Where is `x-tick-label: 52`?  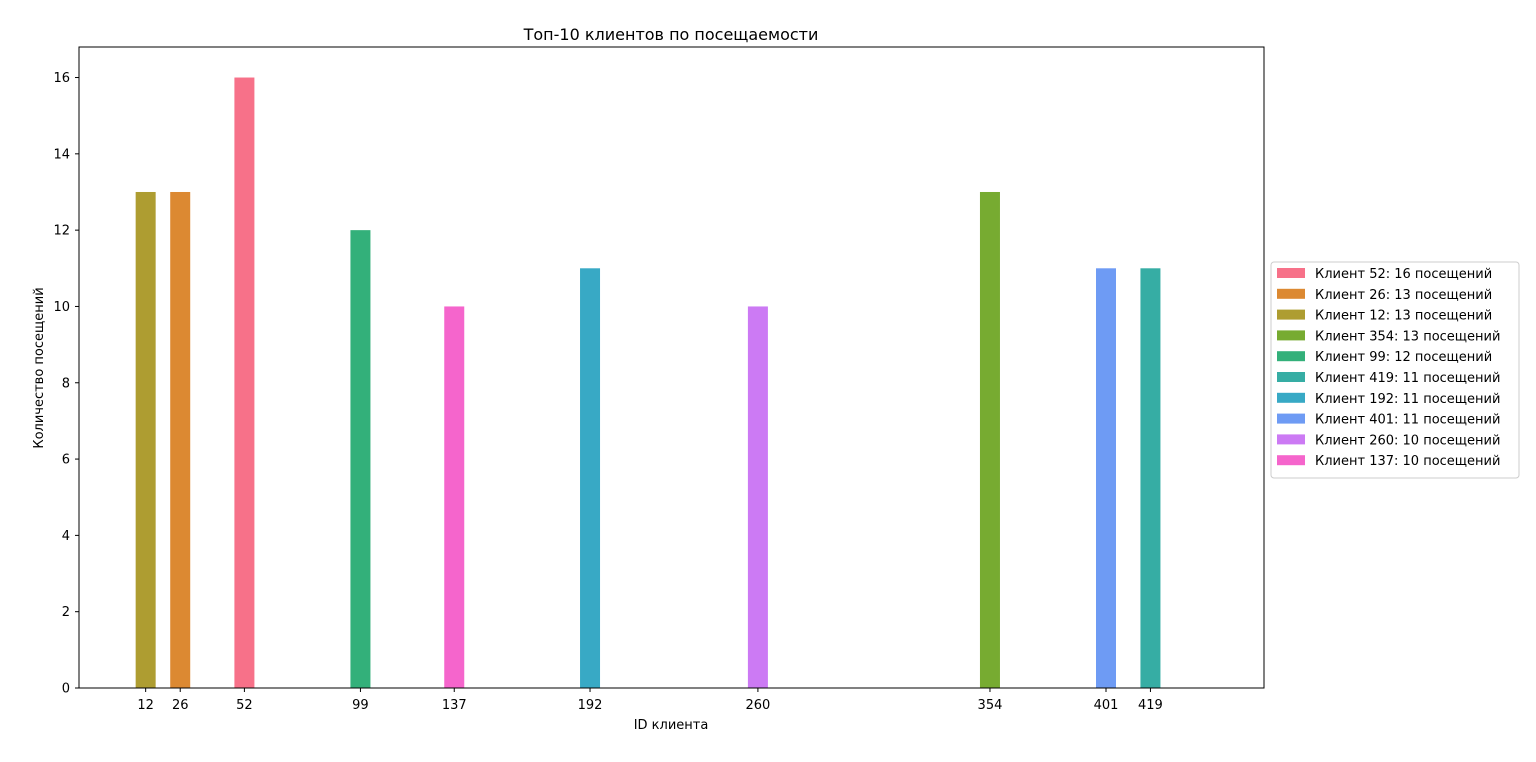 x-tick-label: 52 is located at coordinates (244, 705).